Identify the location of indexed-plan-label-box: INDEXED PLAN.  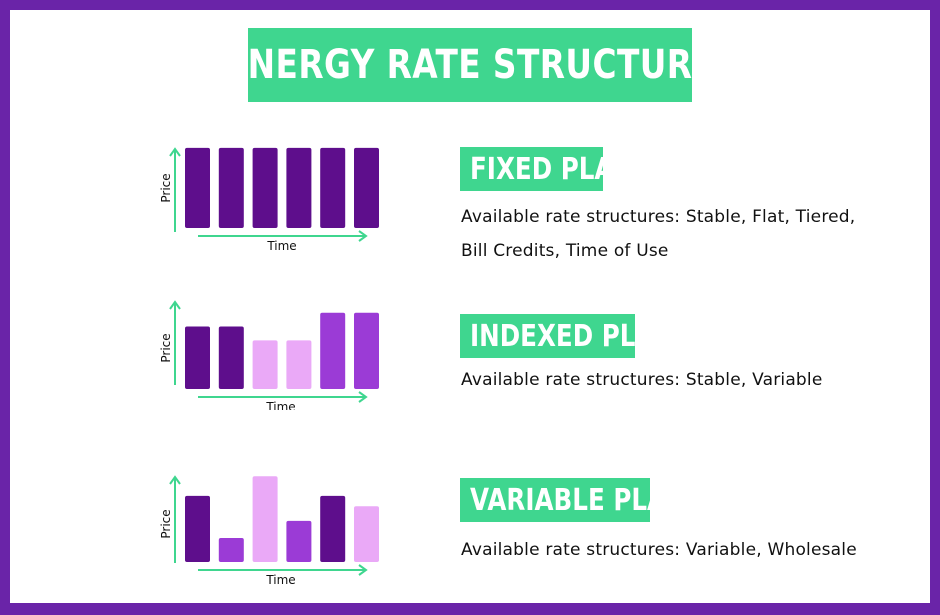
(567, 336).